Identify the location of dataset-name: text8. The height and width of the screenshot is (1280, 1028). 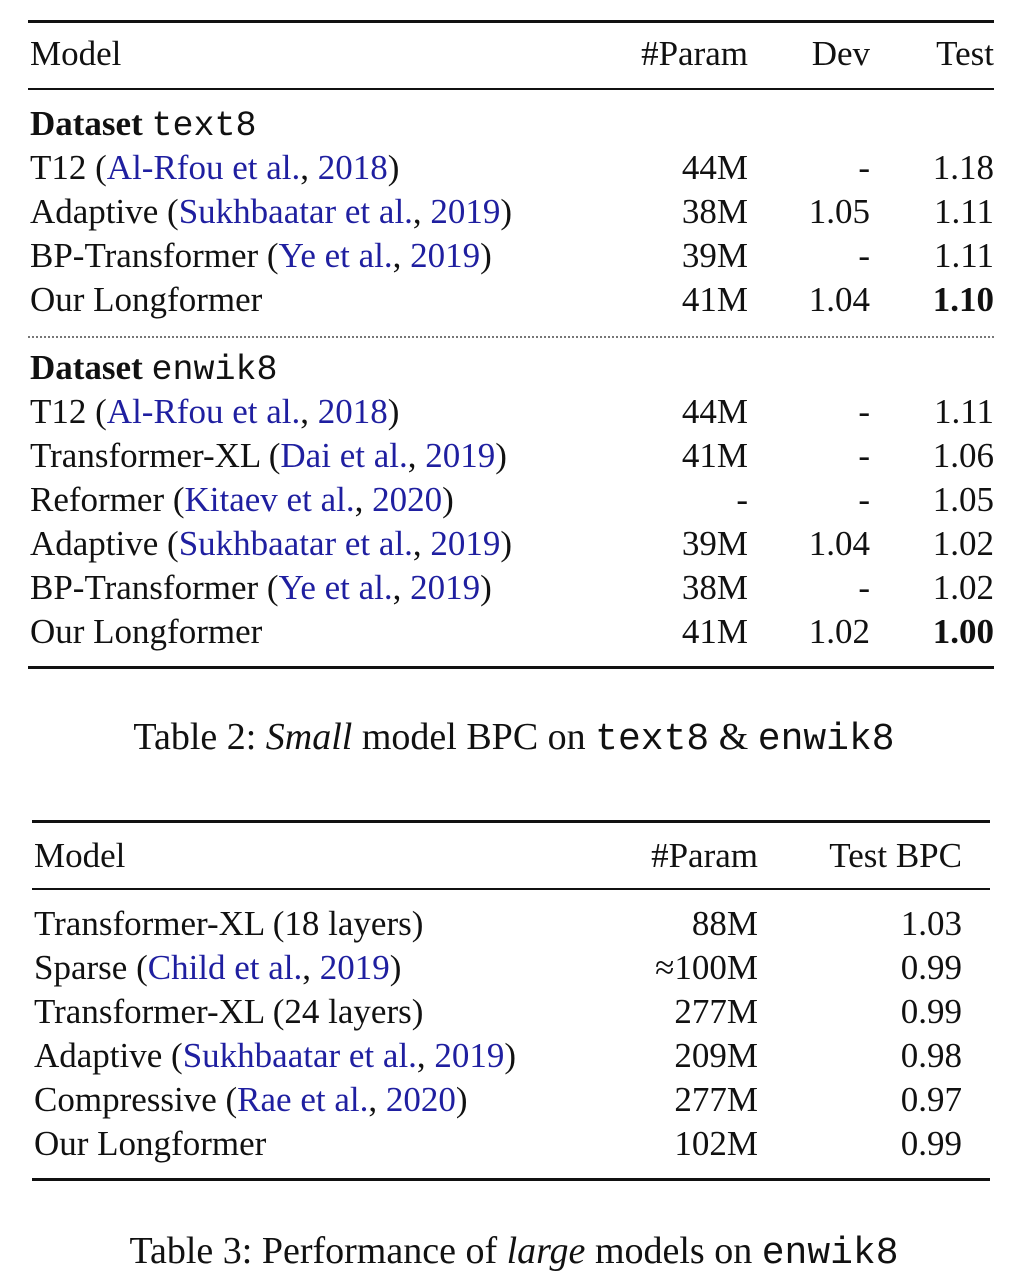
(204, 126).